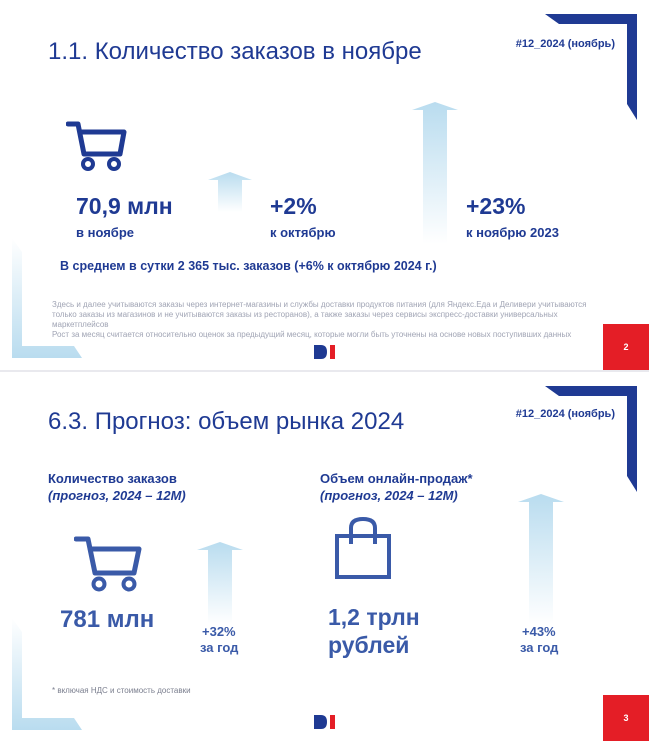 This screenshot has width=649, height=741. What do you see at coordinates (396, 478) in the screenshot?
I see `sales-heading: Объем онлайн-продаж*` at bounding box center [396, 478].